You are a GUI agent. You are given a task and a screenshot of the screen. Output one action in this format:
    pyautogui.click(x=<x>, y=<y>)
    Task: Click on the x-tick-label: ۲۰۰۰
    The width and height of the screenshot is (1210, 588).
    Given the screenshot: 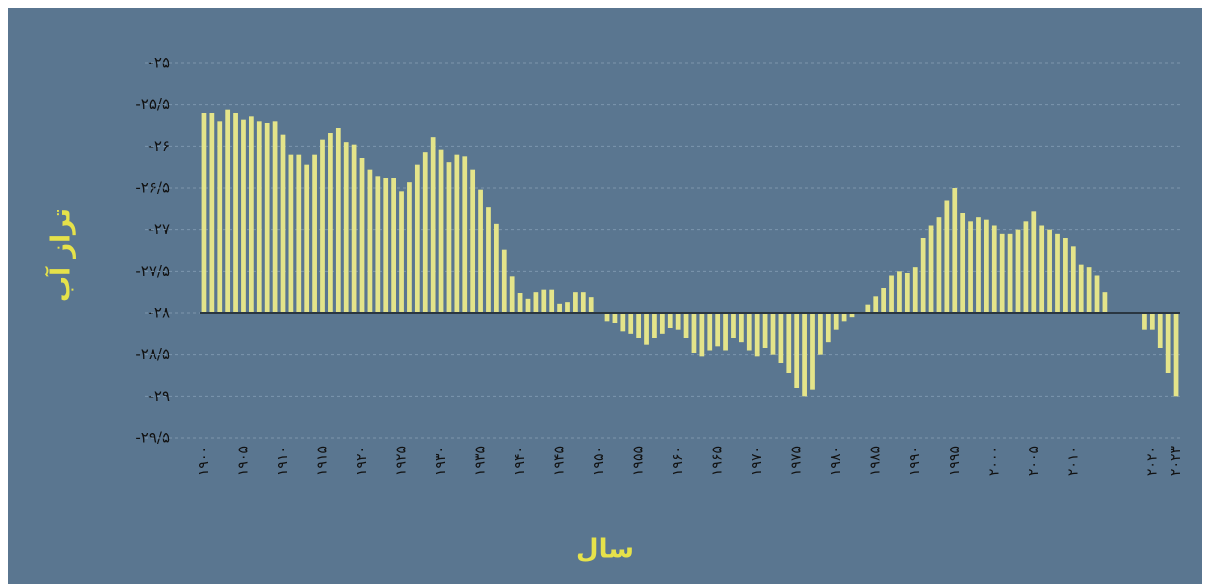 What is the action you would take?
    pyautogui.click(x=994, y=461)
    